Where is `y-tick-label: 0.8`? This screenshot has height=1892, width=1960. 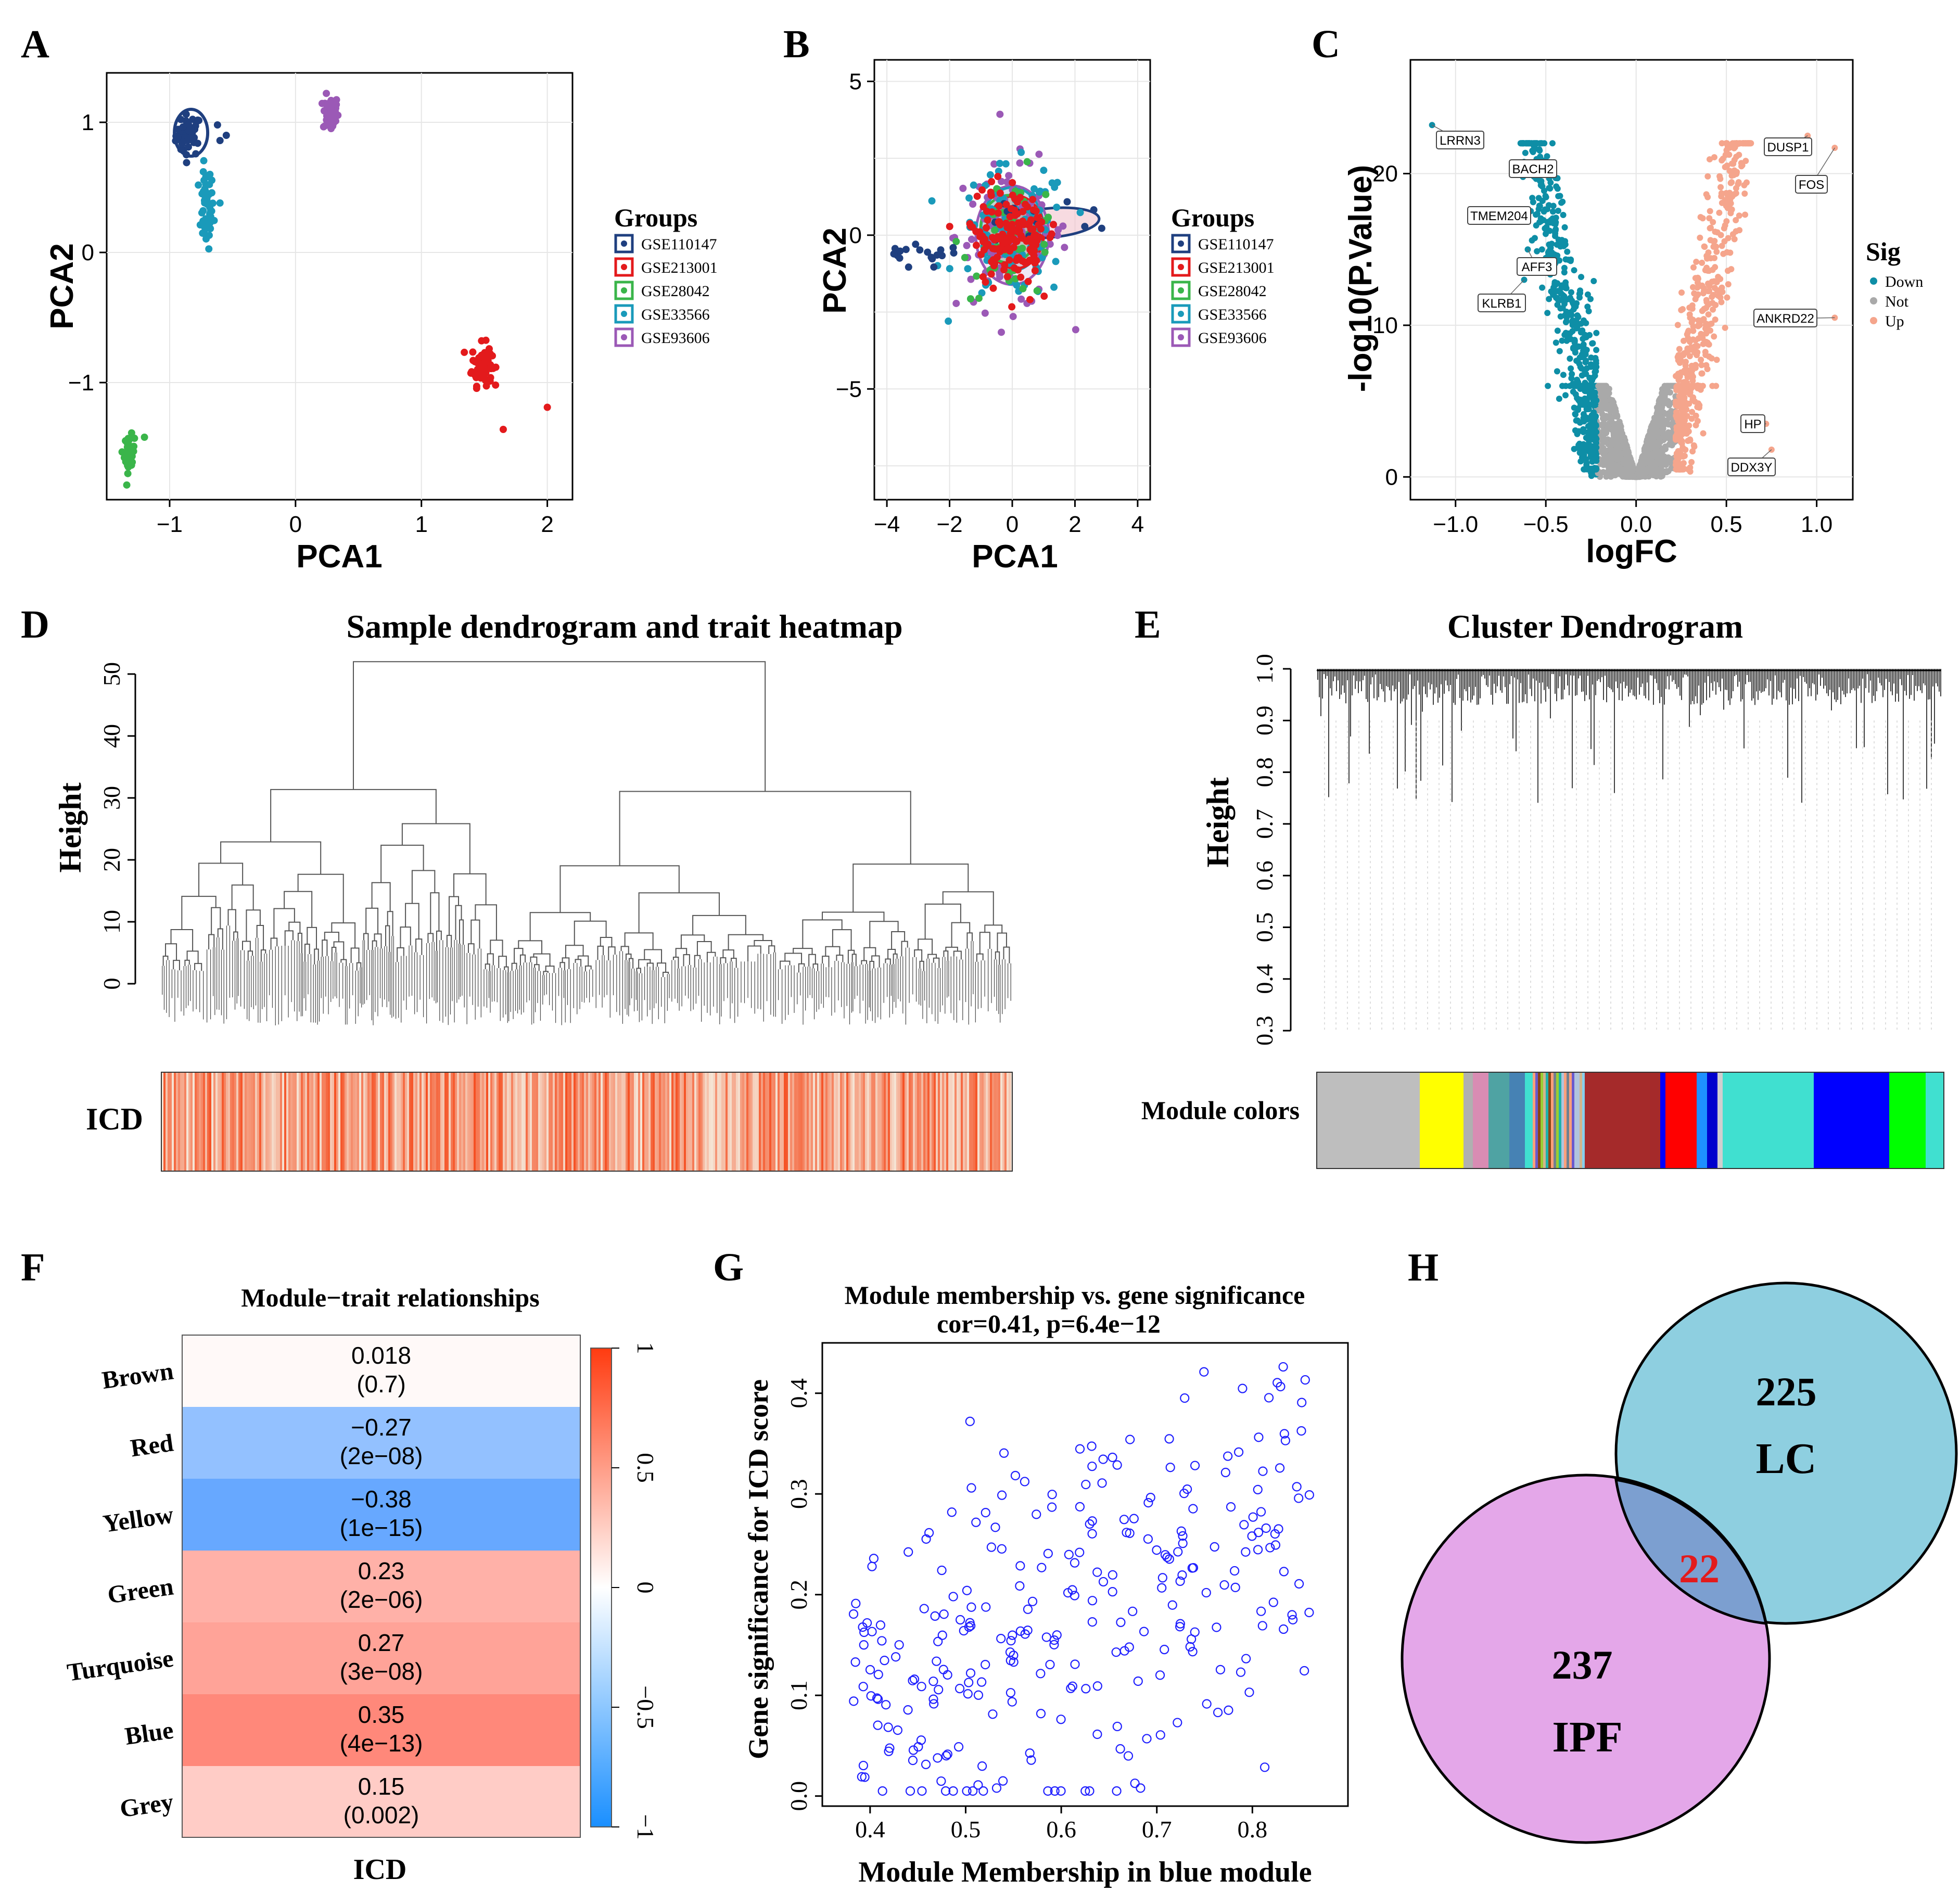 y-tick-label: 0.8 is located at coordinates (1264, 772).